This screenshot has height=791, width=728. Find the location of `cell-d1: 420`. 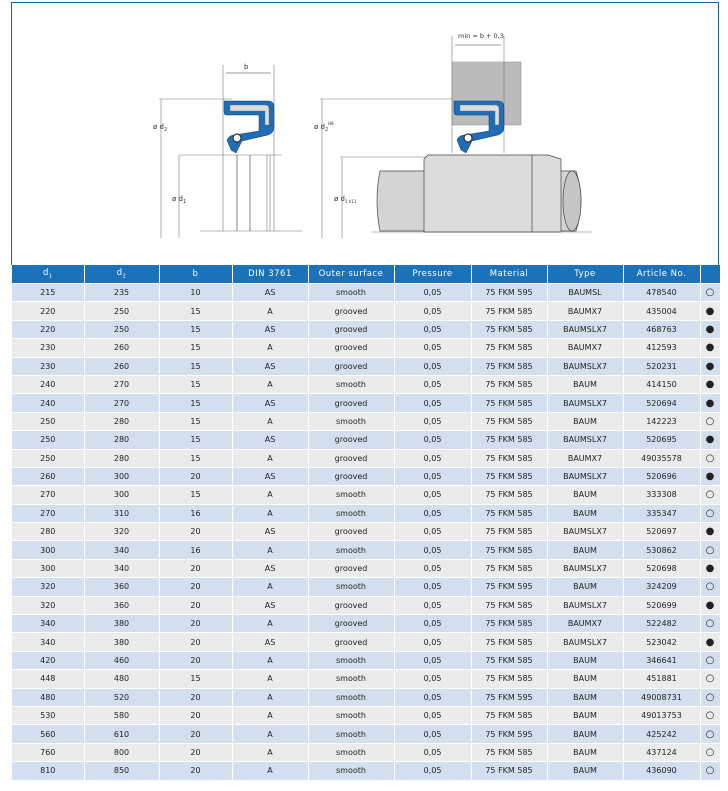

cell-d1: 420 is located at coordinates (48, 660).